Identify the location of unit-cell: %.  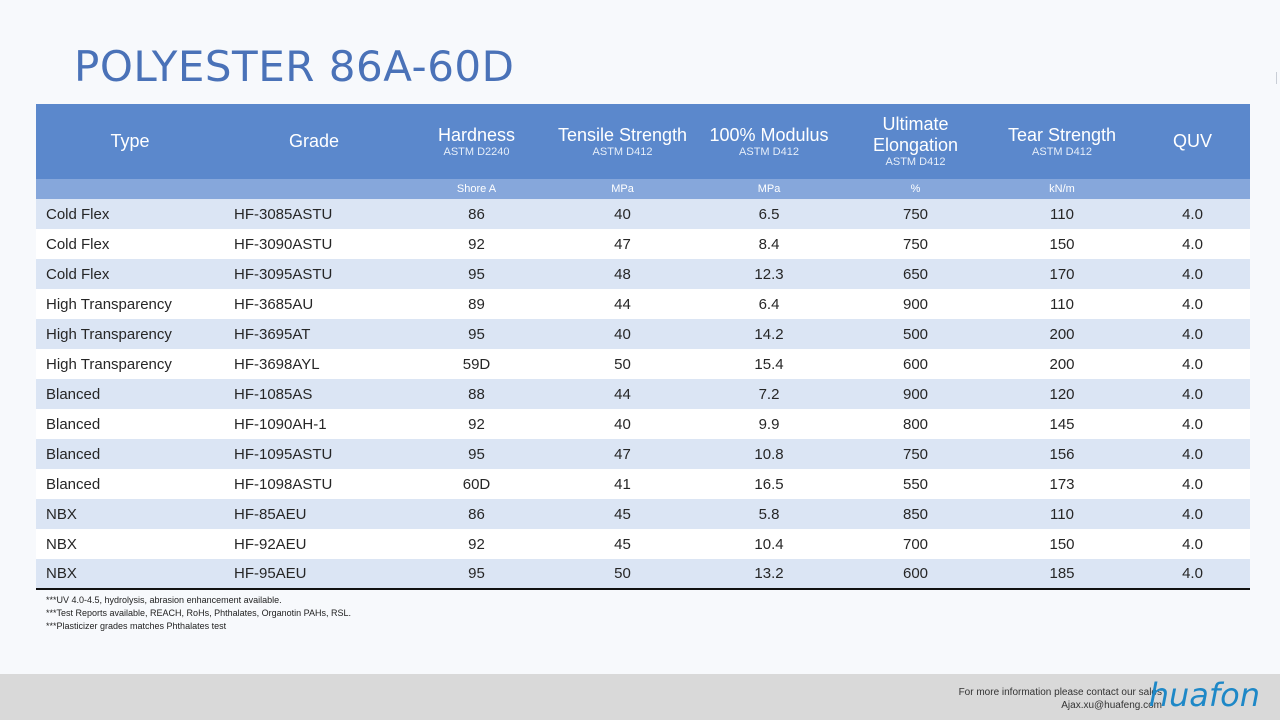
(915, 189).